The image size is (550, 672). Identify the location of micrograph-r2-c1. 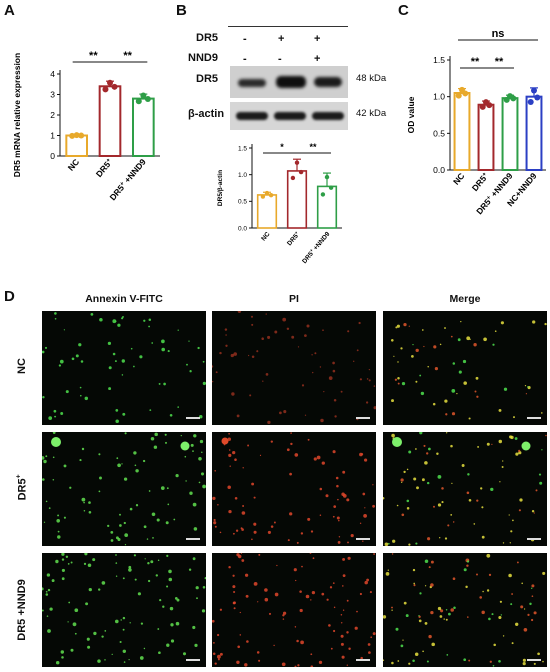
(294, 610).